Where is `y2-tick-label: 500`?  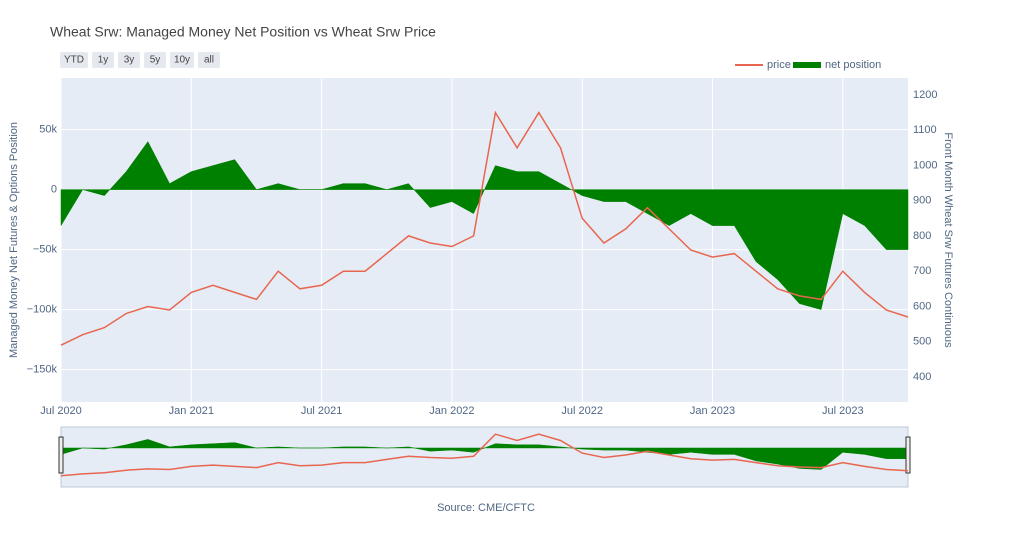
y2-tick-label: 500 is located at coordinates (922, 342).